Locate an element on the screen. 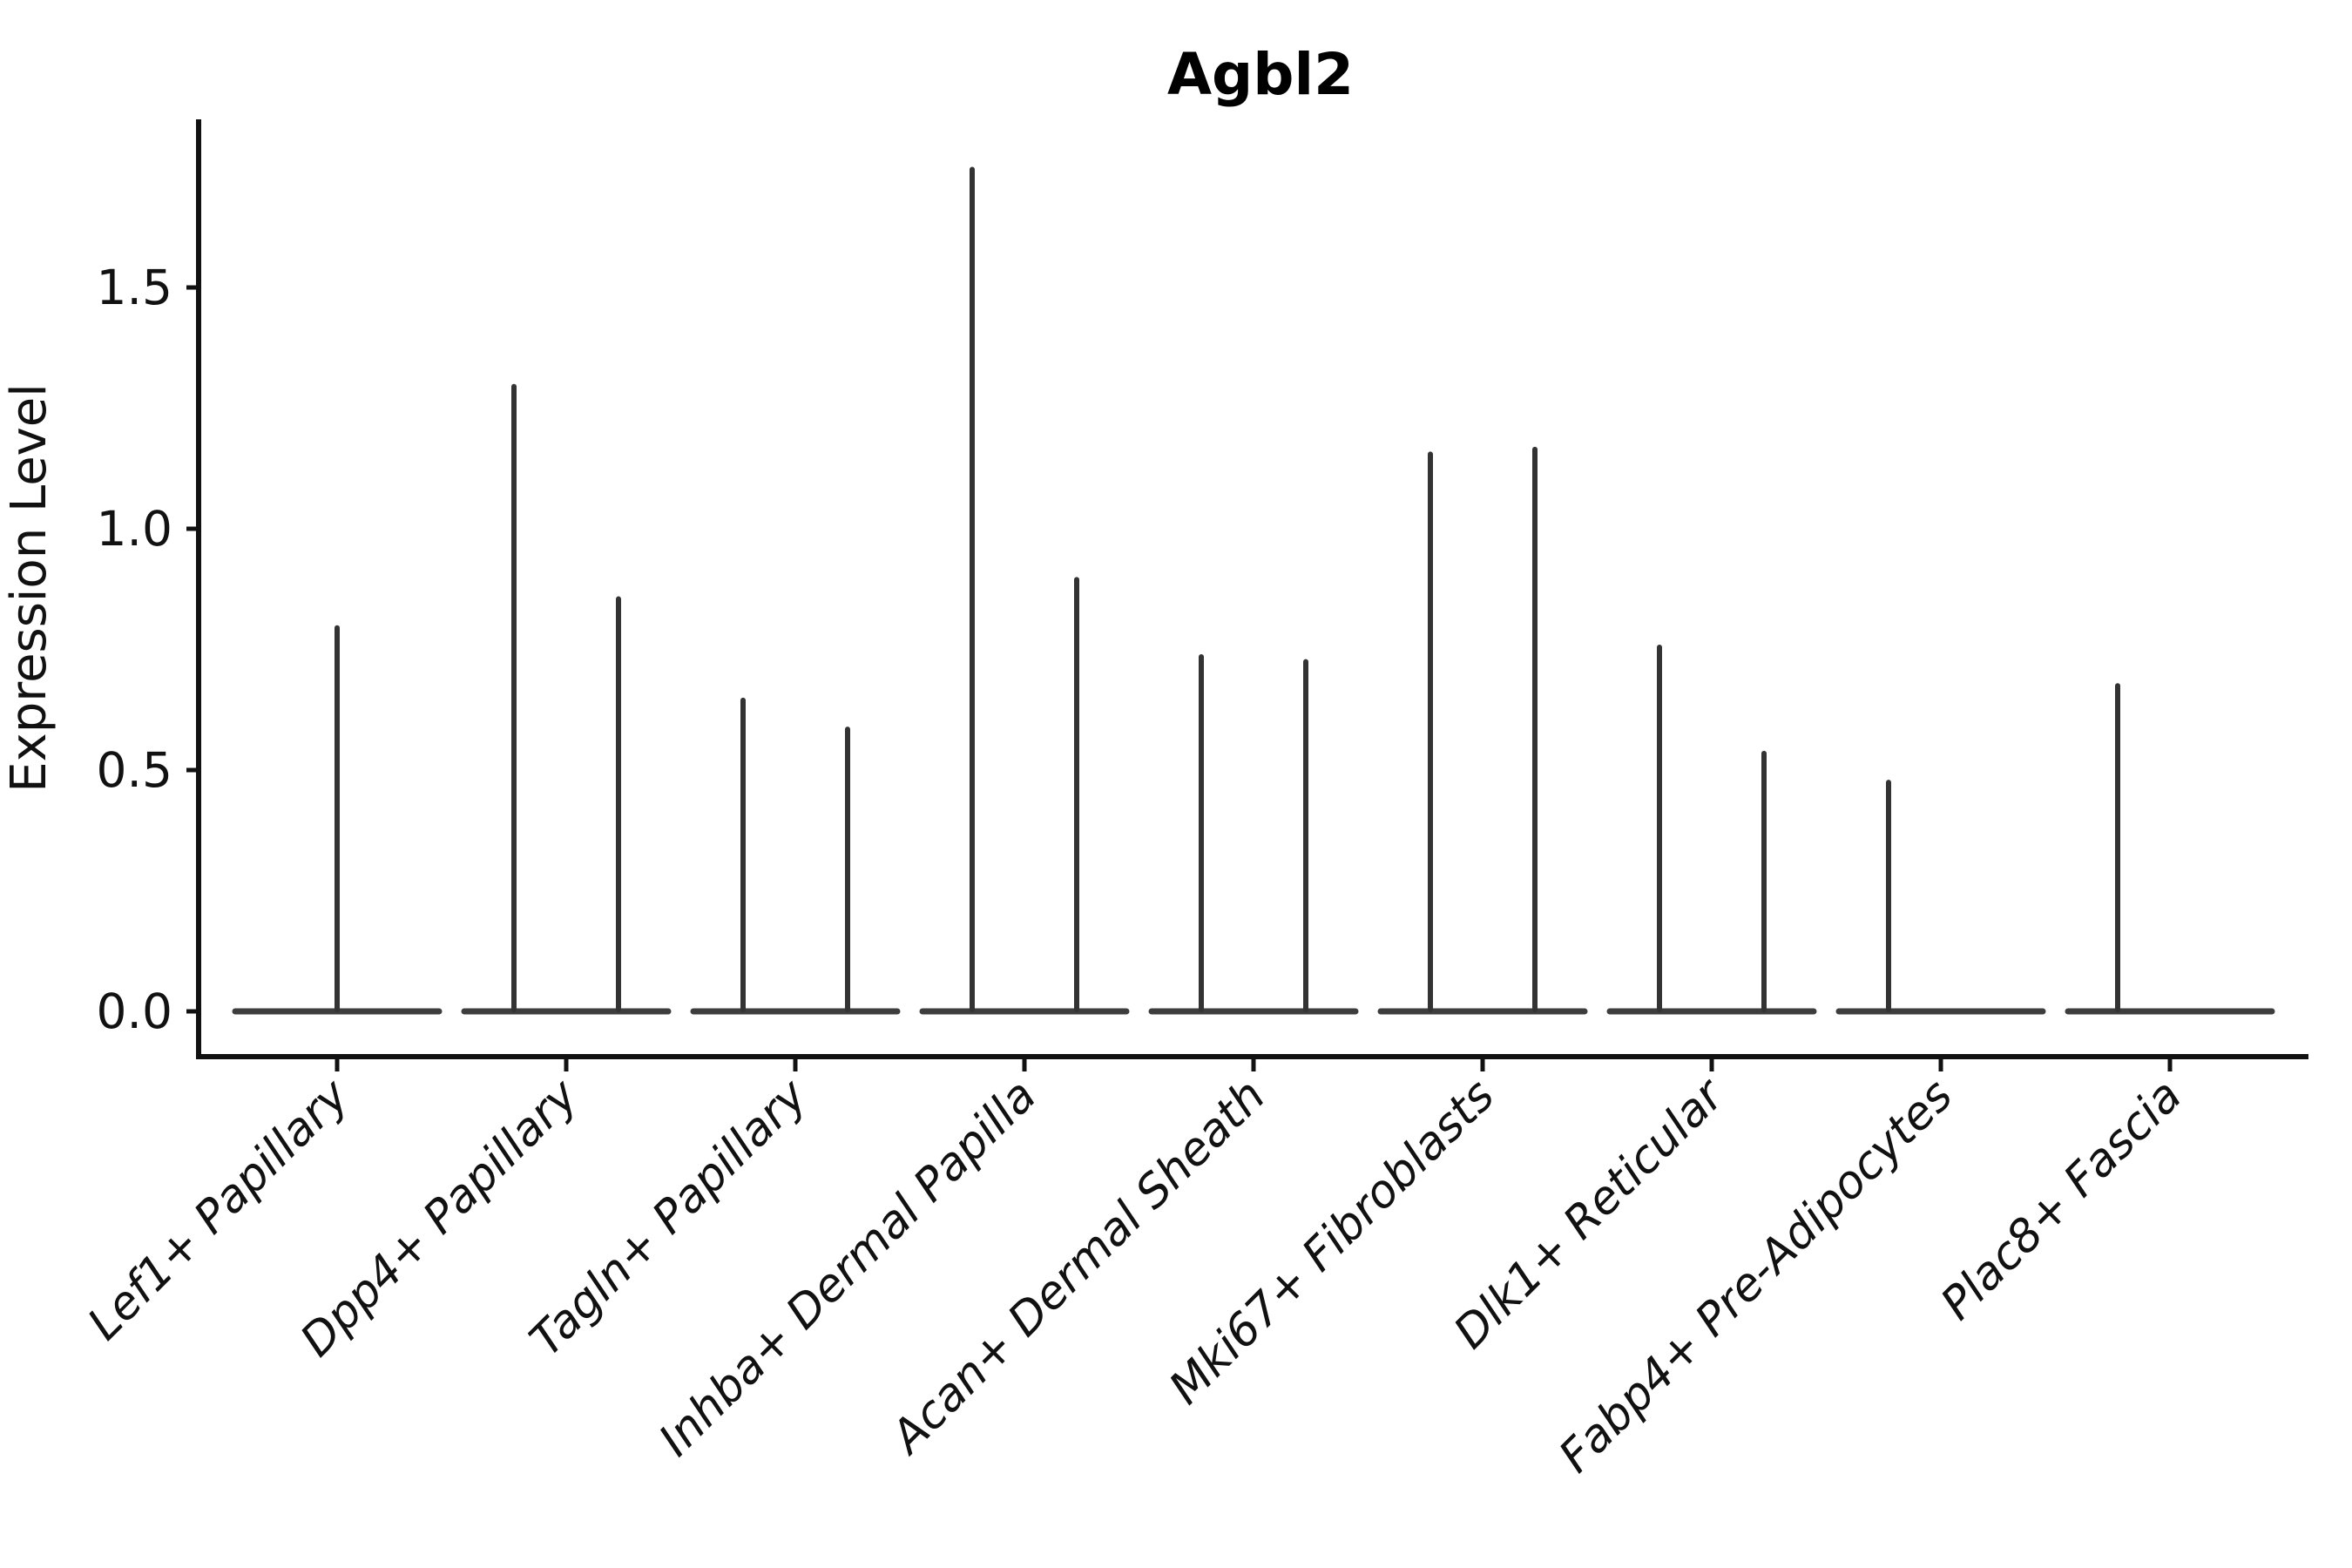 The width and height of the screenshot is (2352, 1568). x-axis-category-label: Plac8+ Fascia is located at coordinates (2061, 1200).